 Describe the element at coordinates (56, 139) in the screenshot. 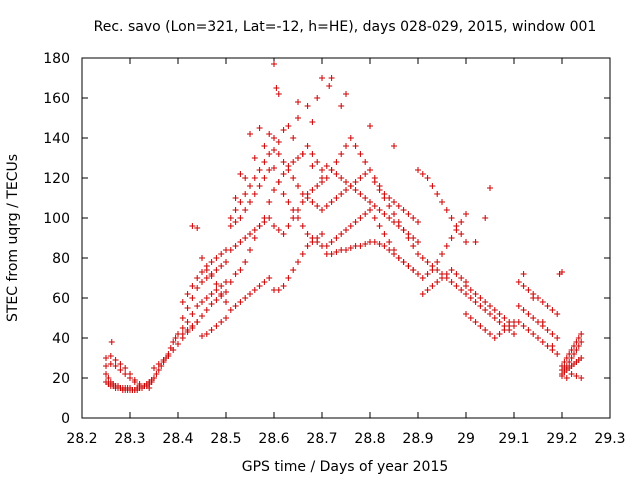

I see `y-tick-label: 140` at that location.